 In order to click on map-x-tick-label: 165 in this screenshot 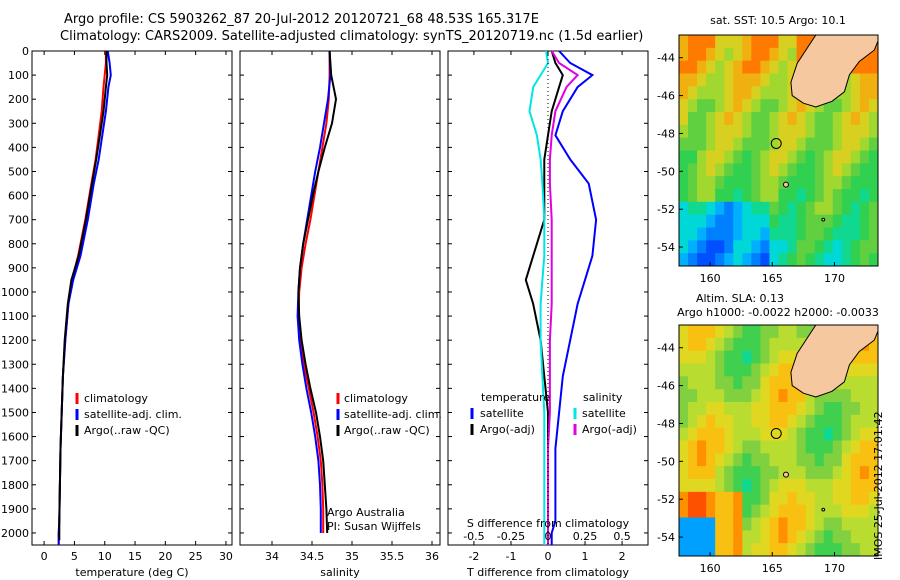, I will do `click(772, 568)`.